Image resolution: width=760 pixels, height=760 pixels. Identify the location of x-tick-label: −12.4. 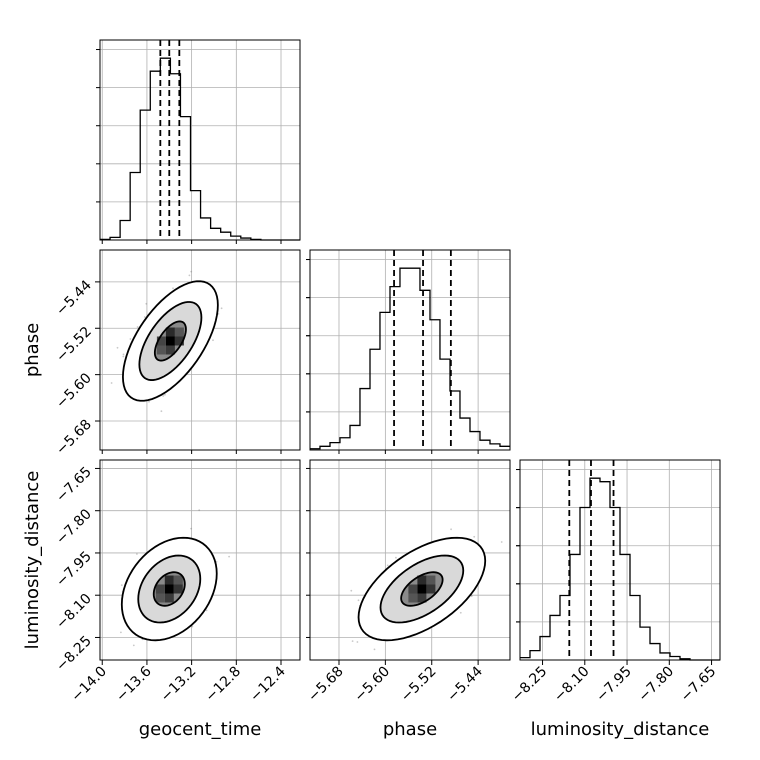
(268, 684).